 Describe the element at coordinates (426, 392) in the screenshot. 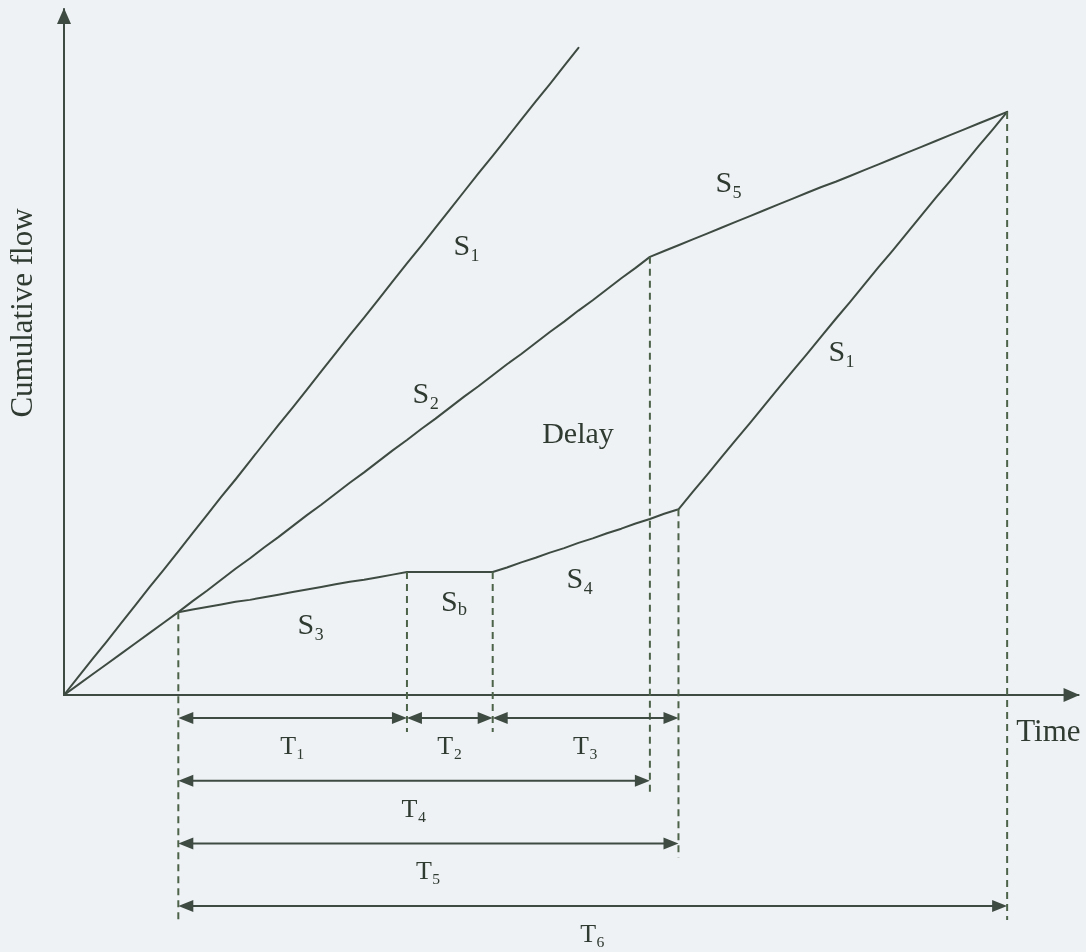

I see `annotation: S₂` at that location.